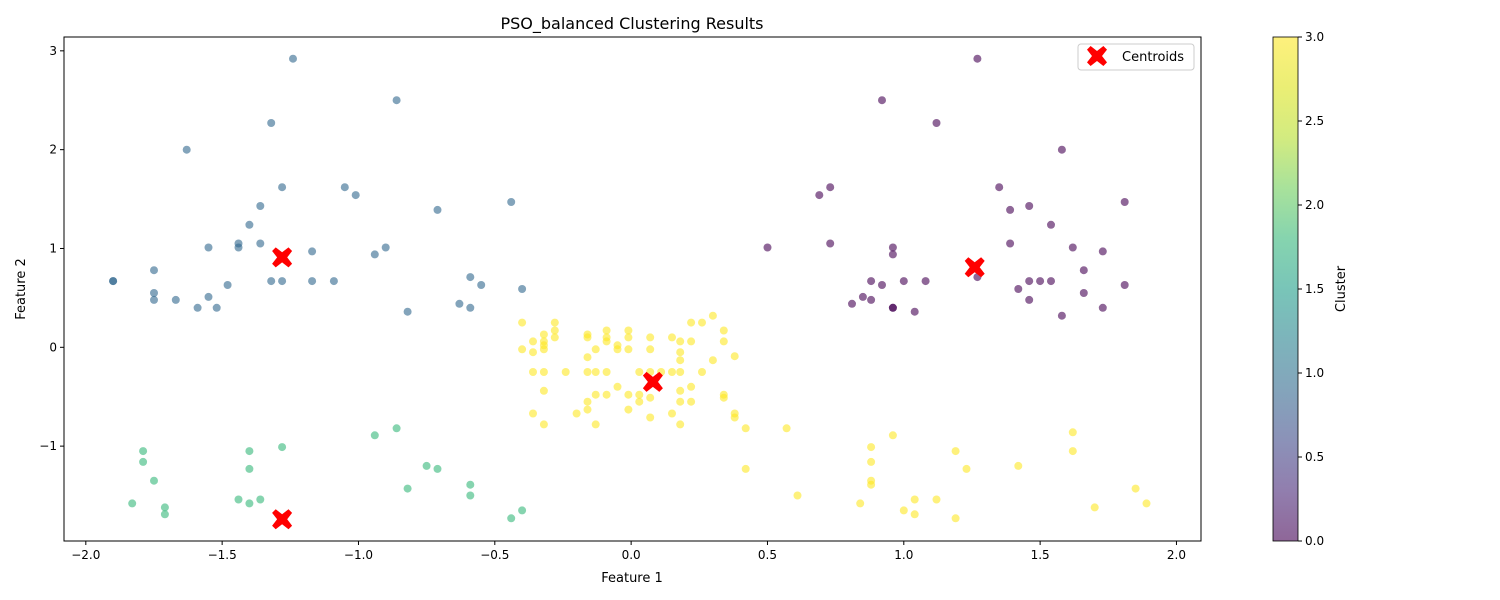  What do you see at coordinates (1097, 56) in the screenshot?
I see `legend-centroid-x-icon` at bounding box center [1097, 56].